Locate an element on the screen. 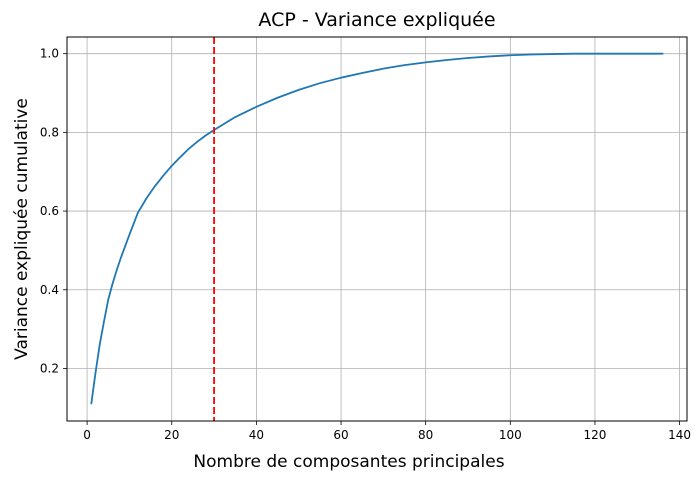 This screenshot has width=698, height=479. y-tick-label: 0.4 is located at coordinates (49, 290).